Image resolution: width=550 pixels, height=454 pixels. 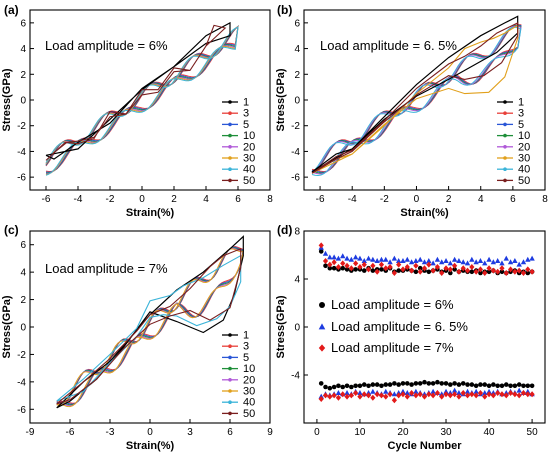 I want to click on y-tick-label: 0, so click(x=23, y=101).